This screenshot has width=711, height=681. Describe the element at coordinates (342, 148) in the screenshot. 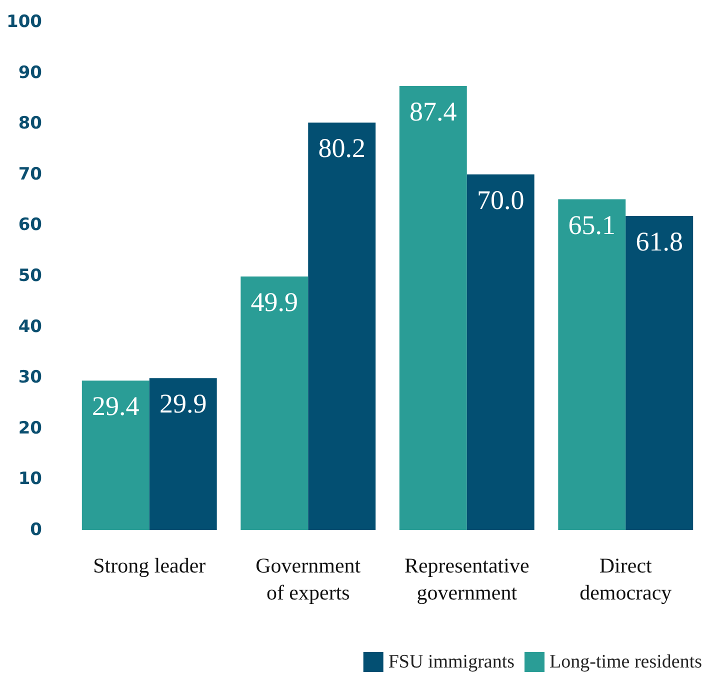

I see `data-label: 80.2` at that location.